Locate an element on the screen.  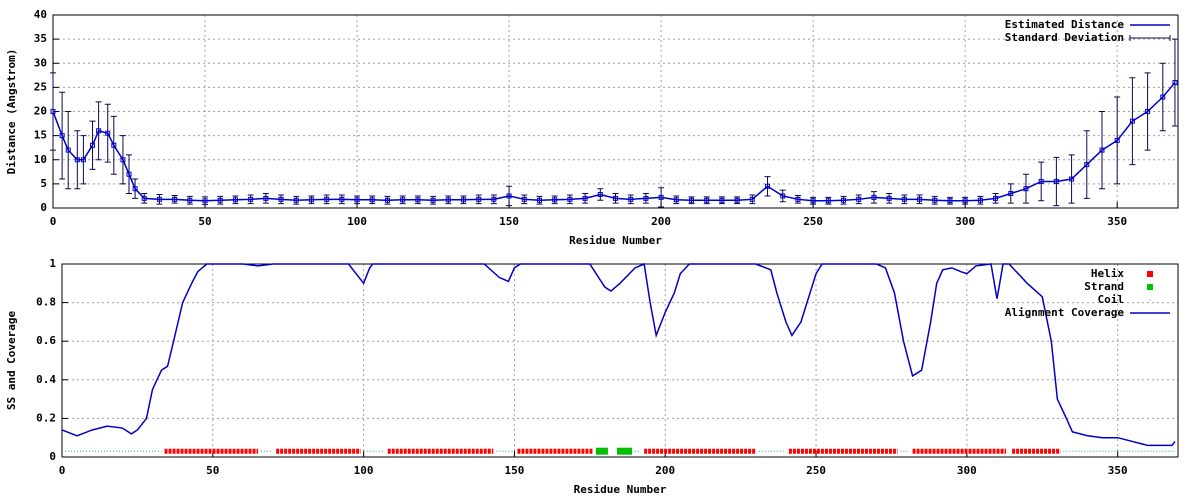
y-tick-label: 15 is located at coordinates (40, 135).